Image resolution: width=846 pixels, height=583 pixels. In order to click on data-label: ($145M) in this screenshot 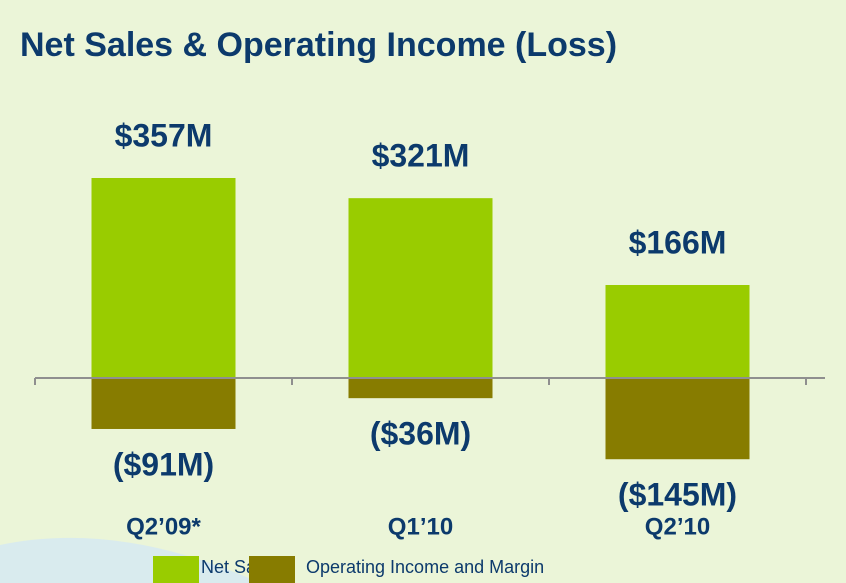, I will do `click(677, 495)`.